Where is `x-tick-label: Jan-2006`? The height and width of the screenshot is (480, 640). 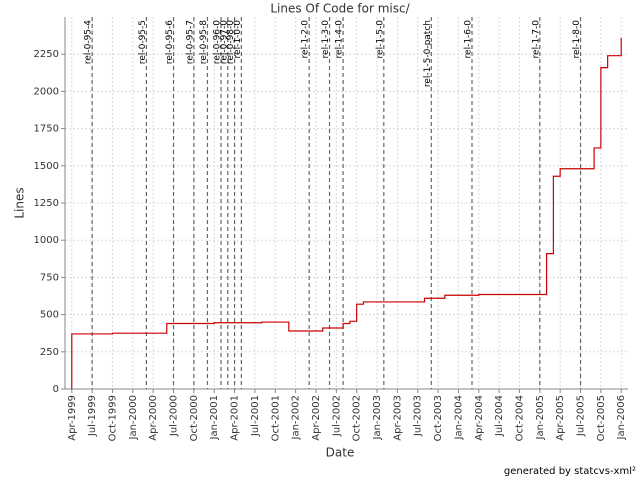
x-tick-label: Jan-2006 is located at coordinates (621, 417).